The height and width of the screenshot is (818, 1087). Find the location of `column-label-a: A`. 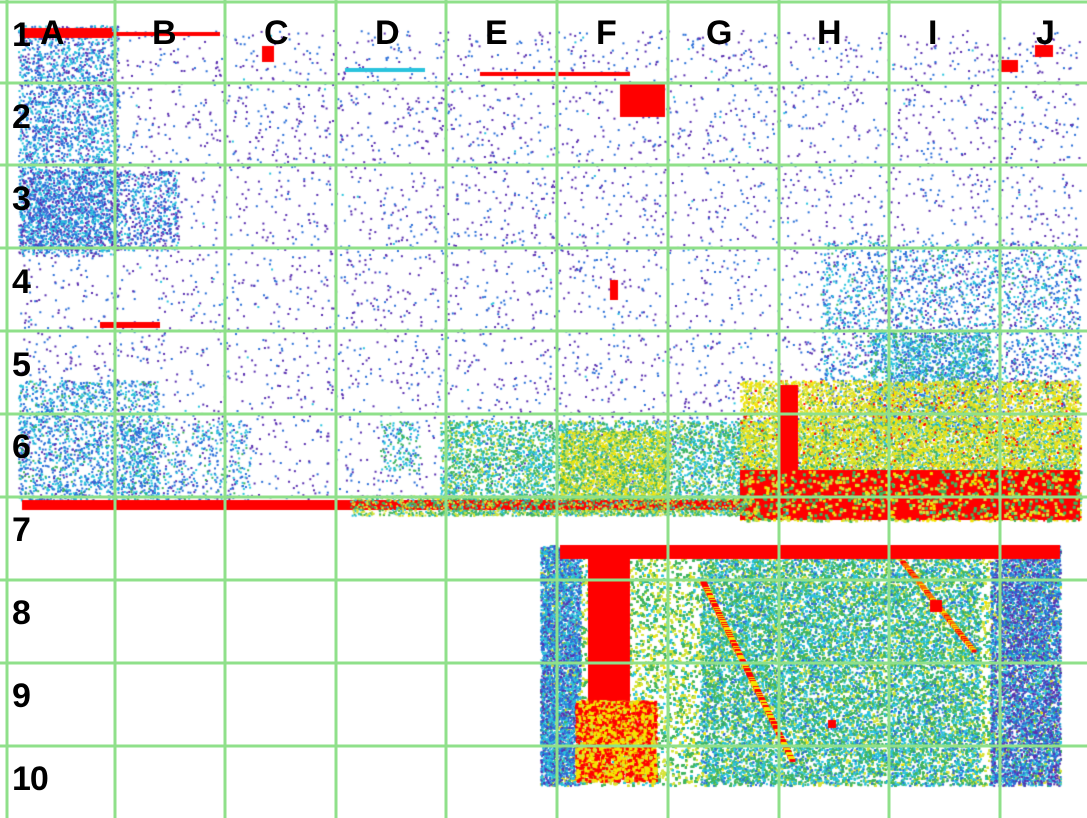

column-label-a: A is located at coordinates (52, 33).